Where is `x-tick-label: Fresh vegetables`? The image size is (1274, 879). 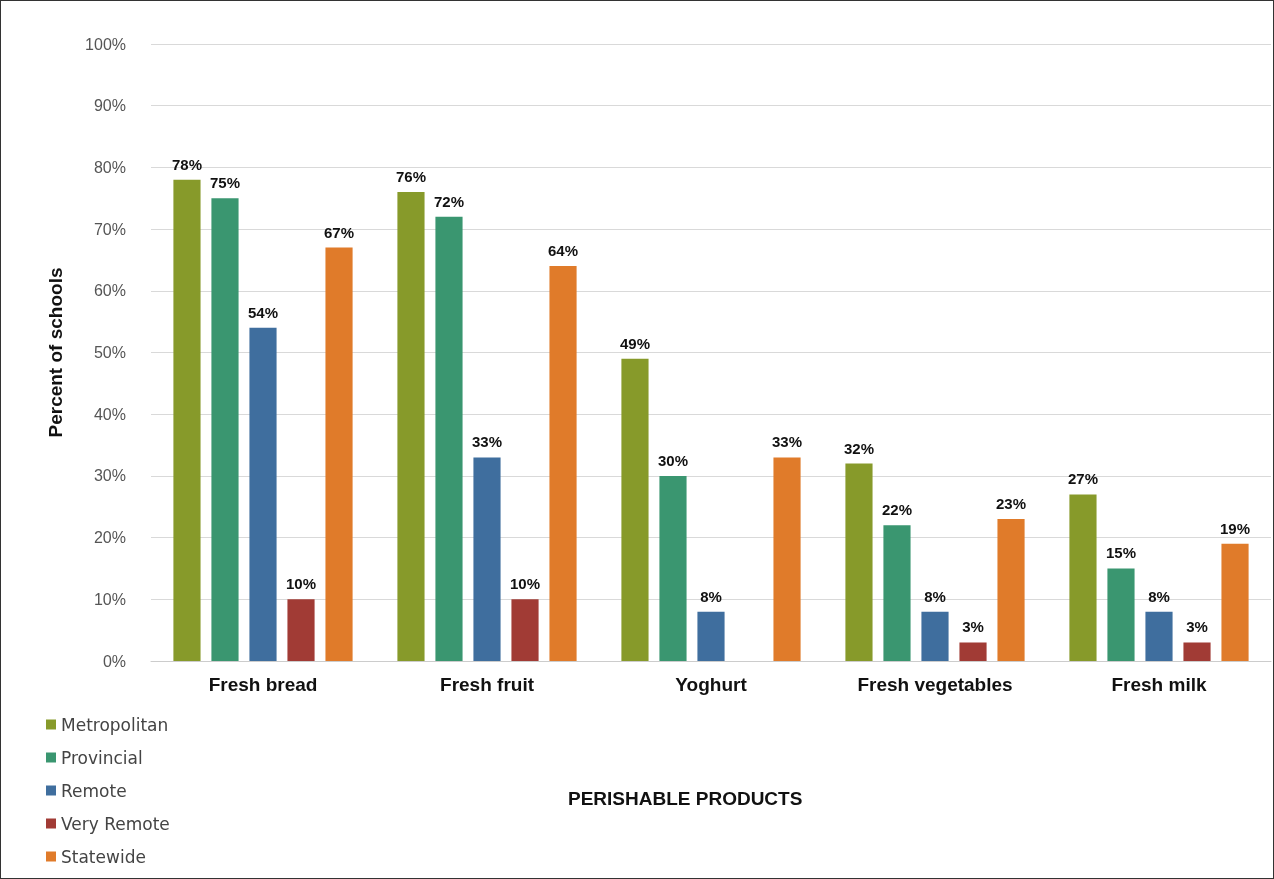 x-tick-label: Fresh vegetables is located at coordinates (935, 684).